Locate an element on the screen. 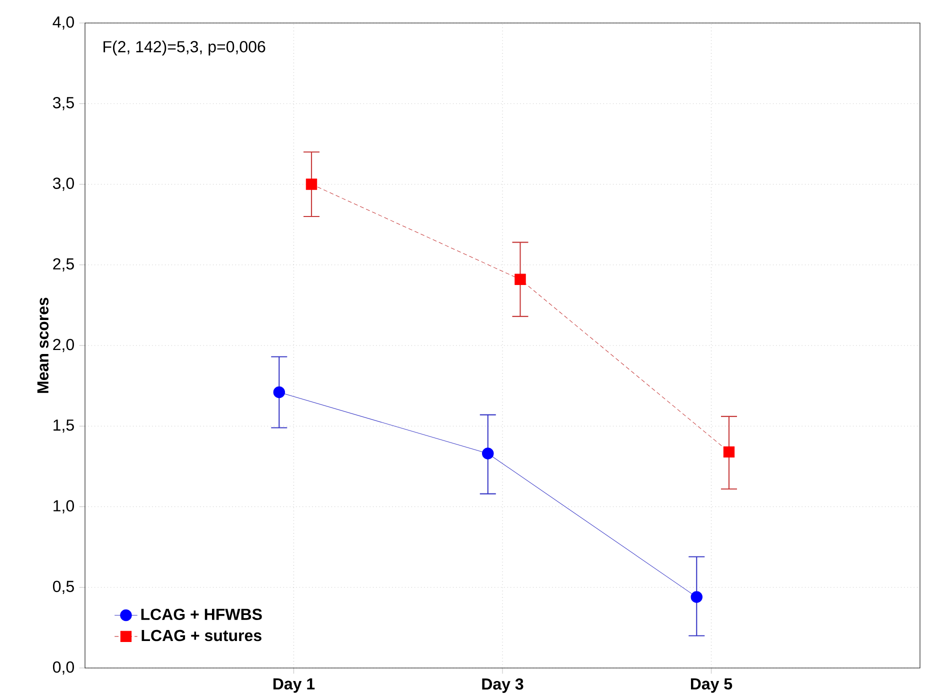 The image size is (926, 699). x-tick-label: Day 3 is located at coordinates (503, 685).